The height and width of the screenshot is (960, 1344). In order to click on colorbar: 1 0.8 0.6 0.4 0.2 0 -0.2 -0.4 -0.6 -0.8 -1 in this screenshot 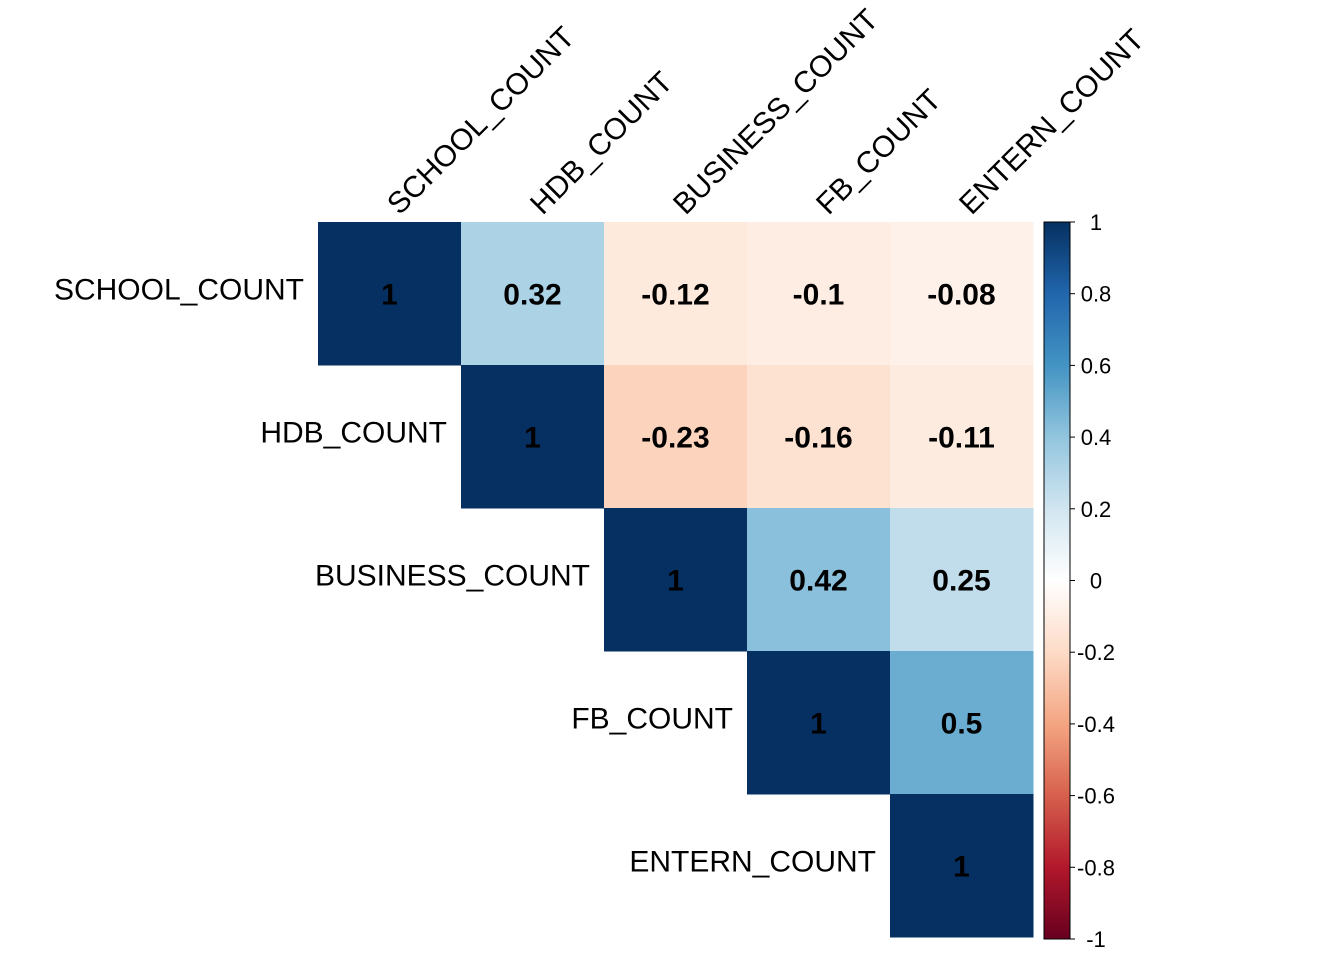, I will do `click(1079, 581)`.